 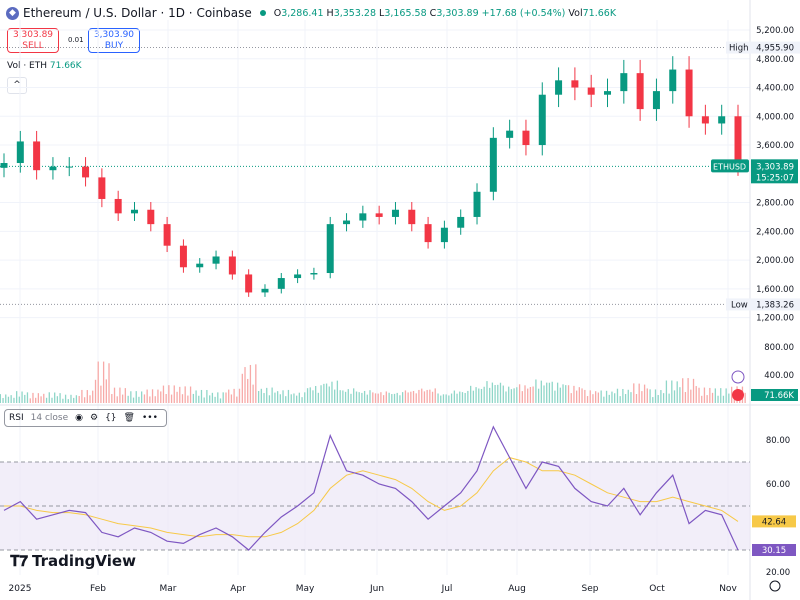 I want to click on last-price-tag, so click(x=774, y=171).